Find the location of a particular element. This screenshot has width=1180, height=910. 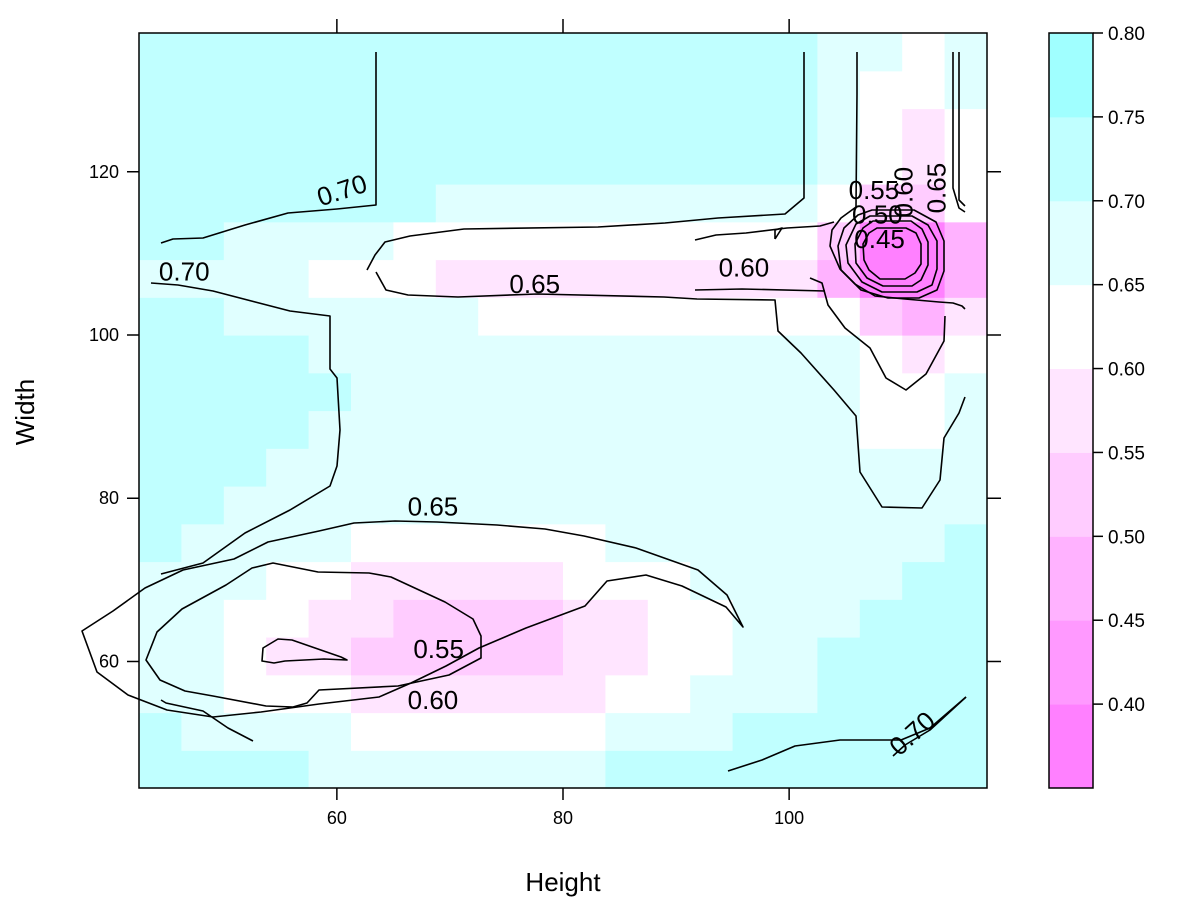

y-tick-label: 60 is located at coordinates (109, 661).